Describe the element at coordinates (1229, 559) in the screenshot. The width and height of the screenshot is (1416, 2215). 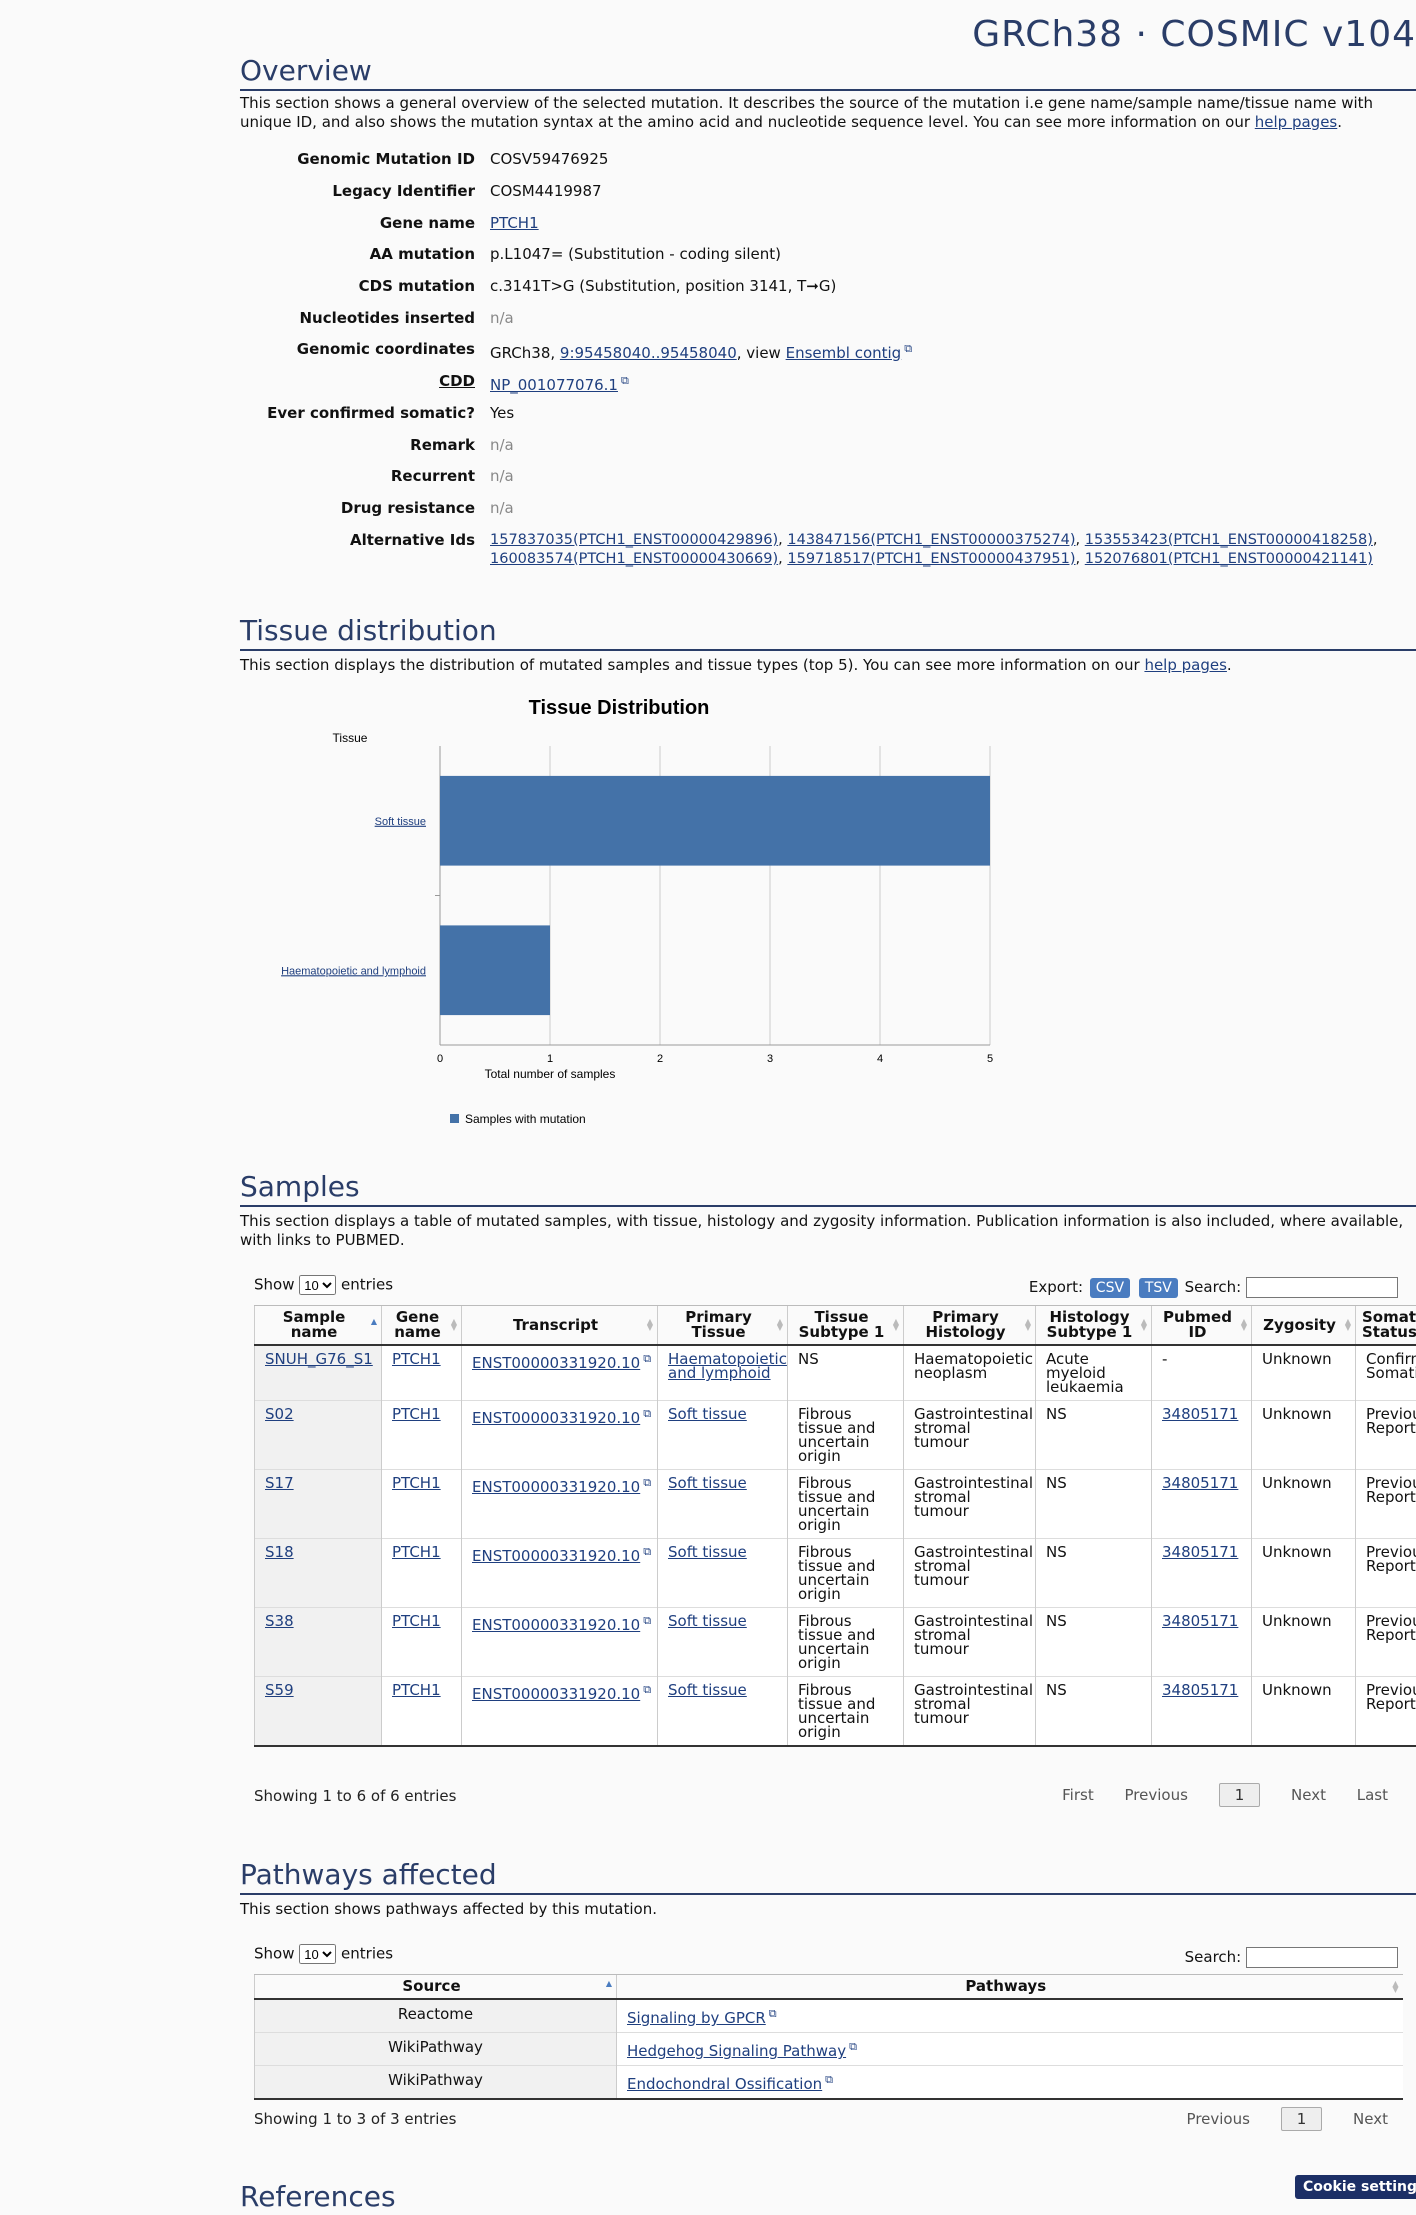
I see `alternative-id-link: 152076801(PTCH1_ENST00000421141)` at that location.